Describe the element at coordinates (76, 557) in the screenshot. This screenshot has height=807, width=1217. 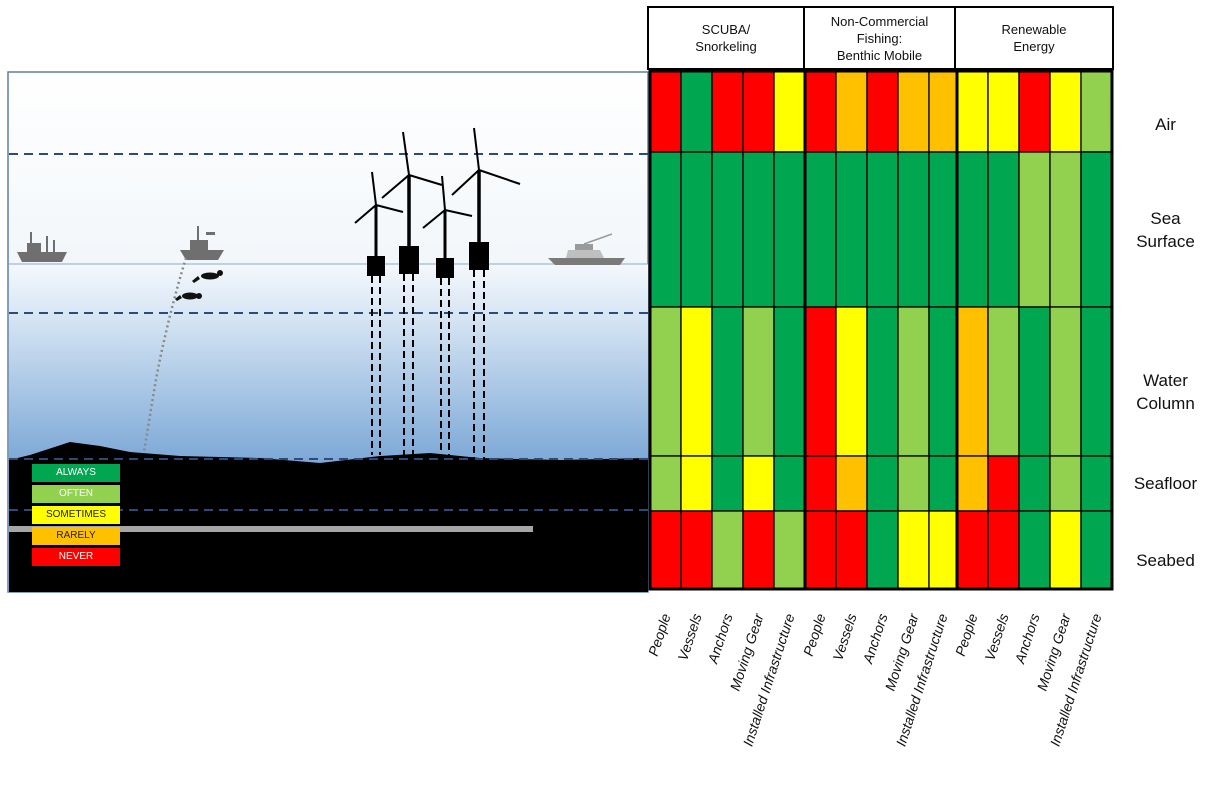
I see `legend-item-never: NEVER` at that location.